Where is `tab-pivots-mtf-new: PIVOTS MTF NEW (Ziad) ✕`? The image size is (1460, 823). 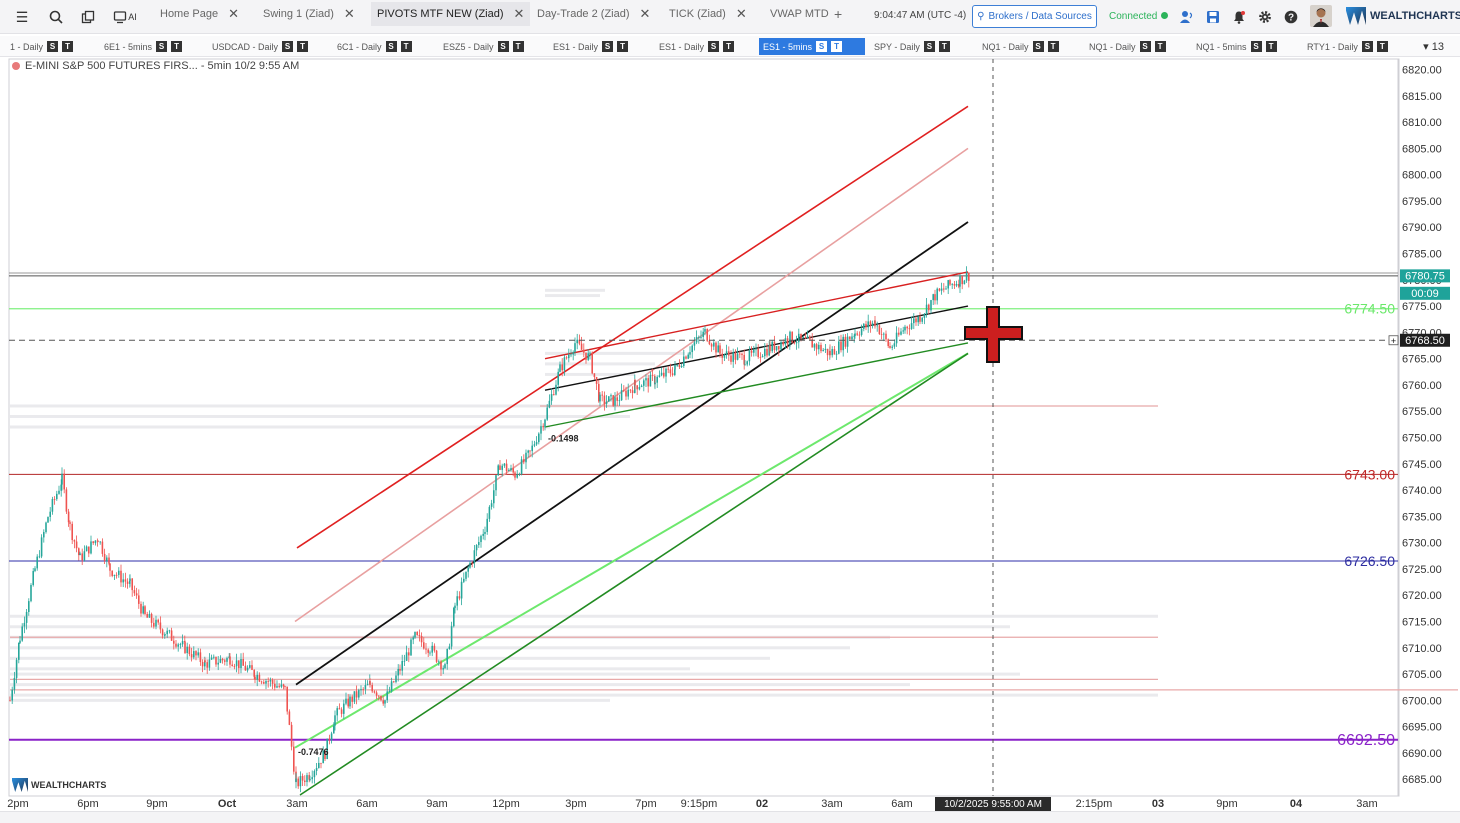
tab-pivots-mtf-new: PIVOTS MTF NEW (Ziad) ✕ is located at coordinates (451, 14).